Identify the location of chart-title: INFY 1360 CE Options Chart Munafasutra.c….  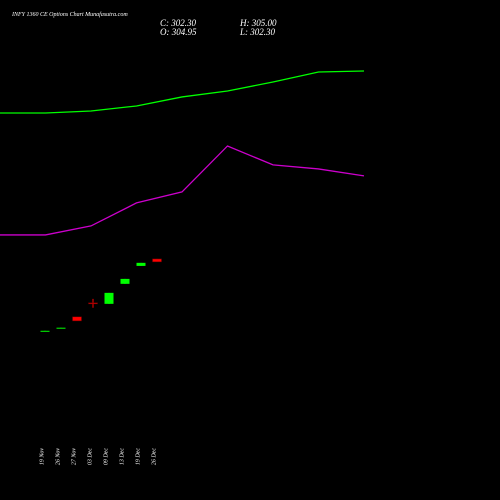
(69, 14).